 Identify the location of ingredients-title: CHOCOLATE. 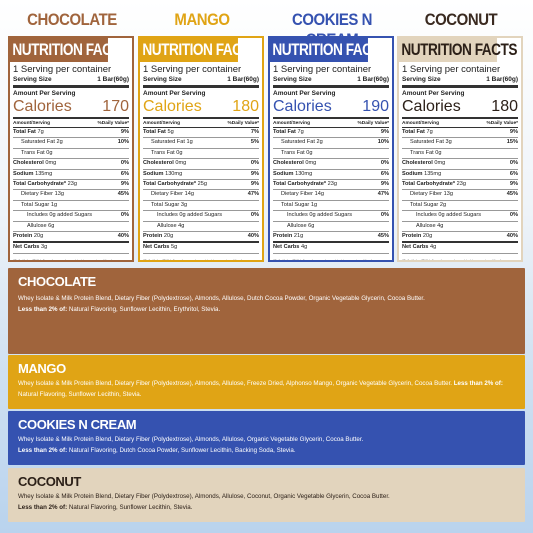
(57, 281).